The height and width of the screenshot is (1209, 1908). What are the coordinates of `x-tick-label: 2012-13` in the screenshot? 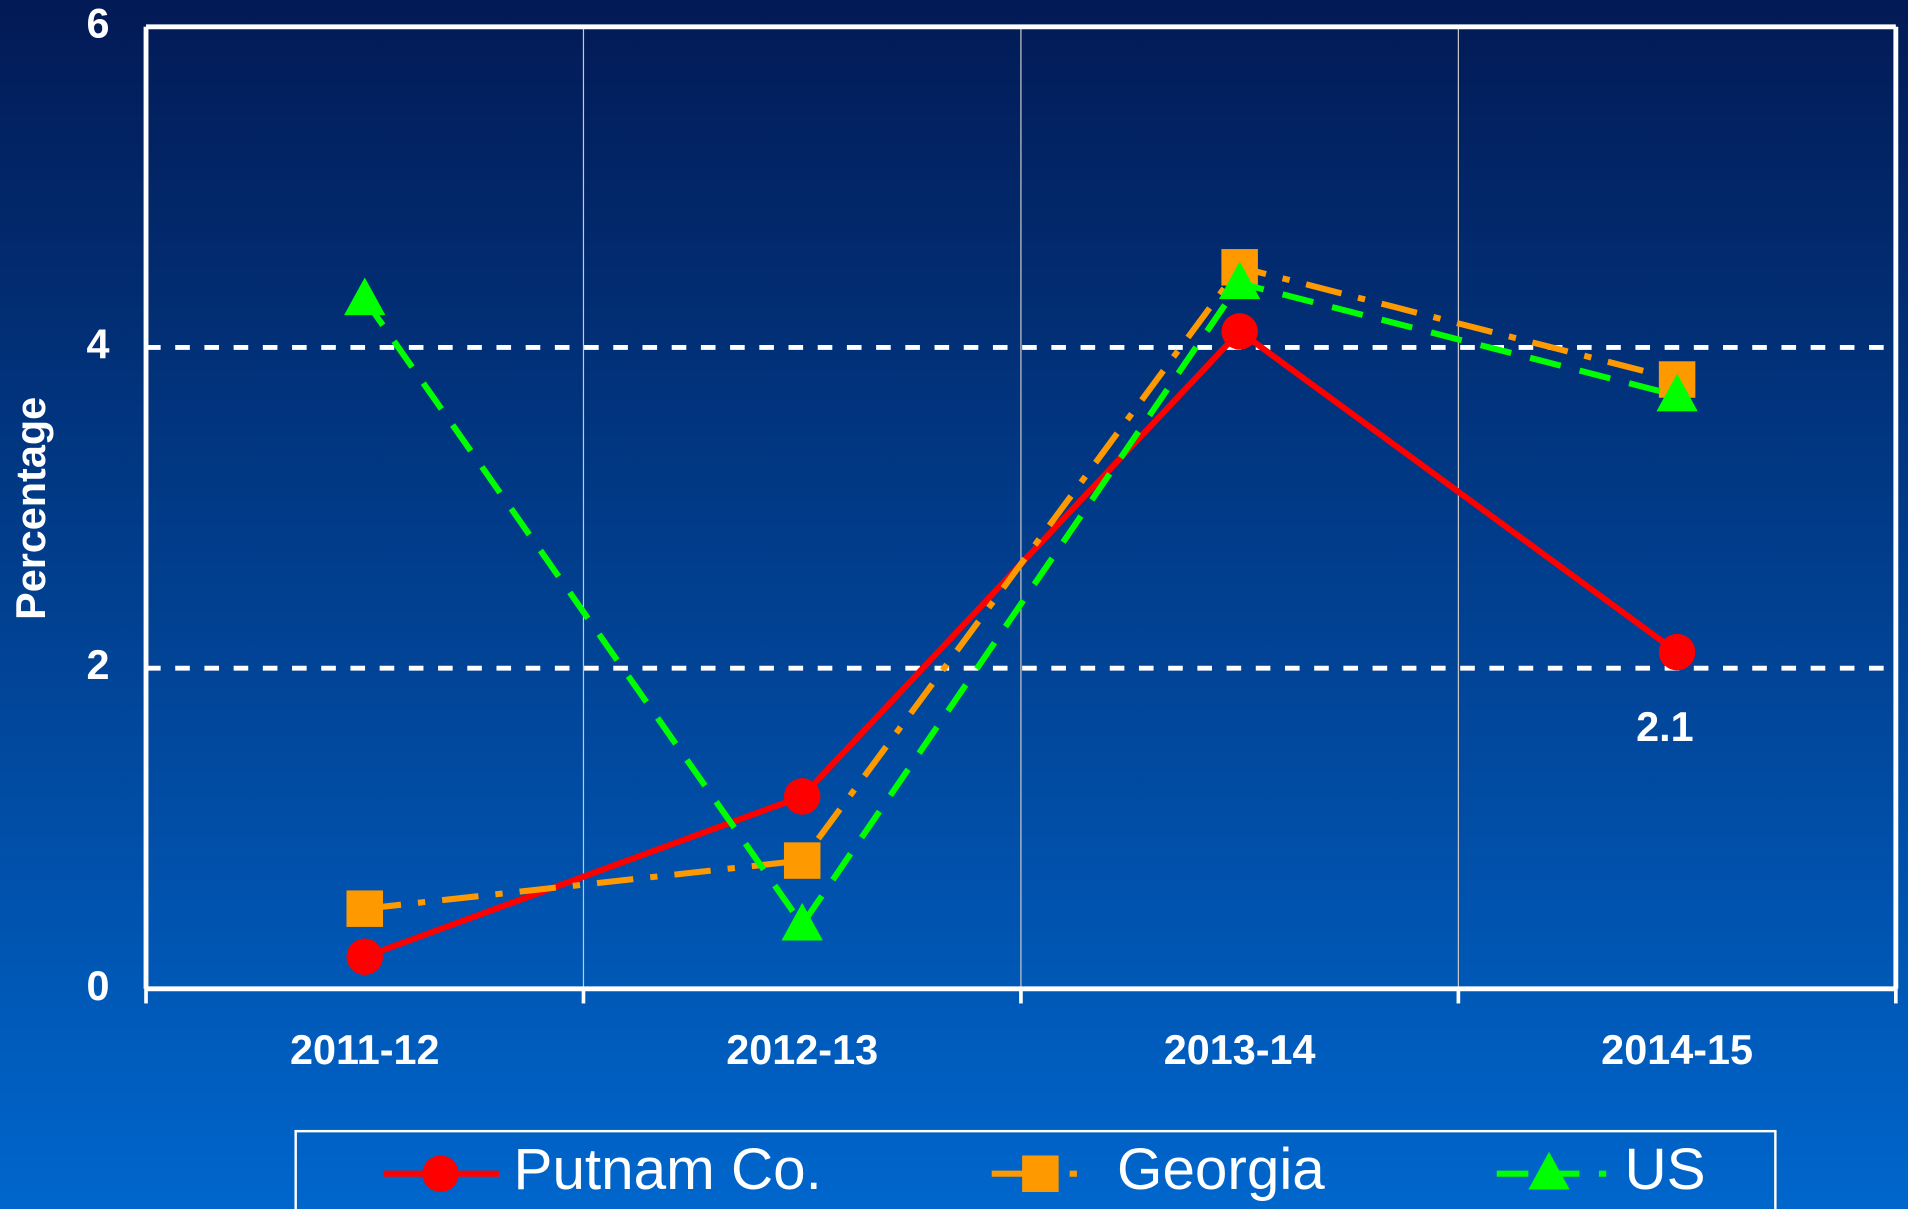 It's located at (802, 1050).